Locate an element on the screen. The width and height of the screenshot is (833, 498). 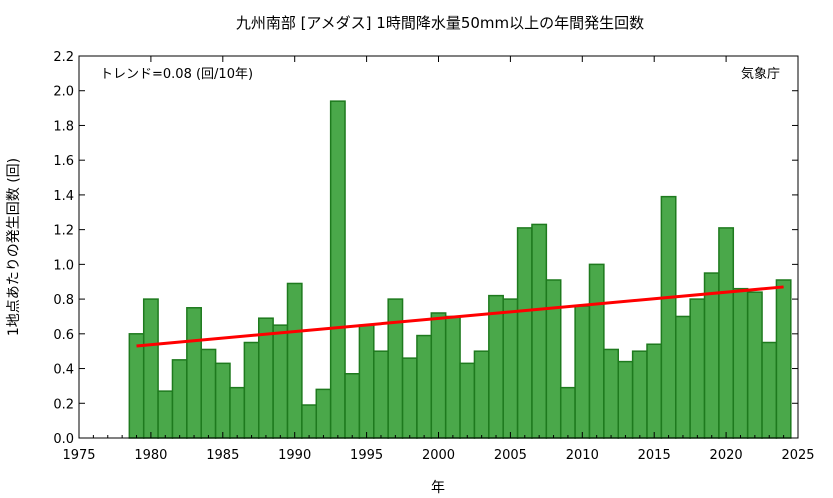
chart-title: 九州南部 [アメダス] 1時間降水量50mm以上の年間発生回数 is located at coordinates (440, 23).